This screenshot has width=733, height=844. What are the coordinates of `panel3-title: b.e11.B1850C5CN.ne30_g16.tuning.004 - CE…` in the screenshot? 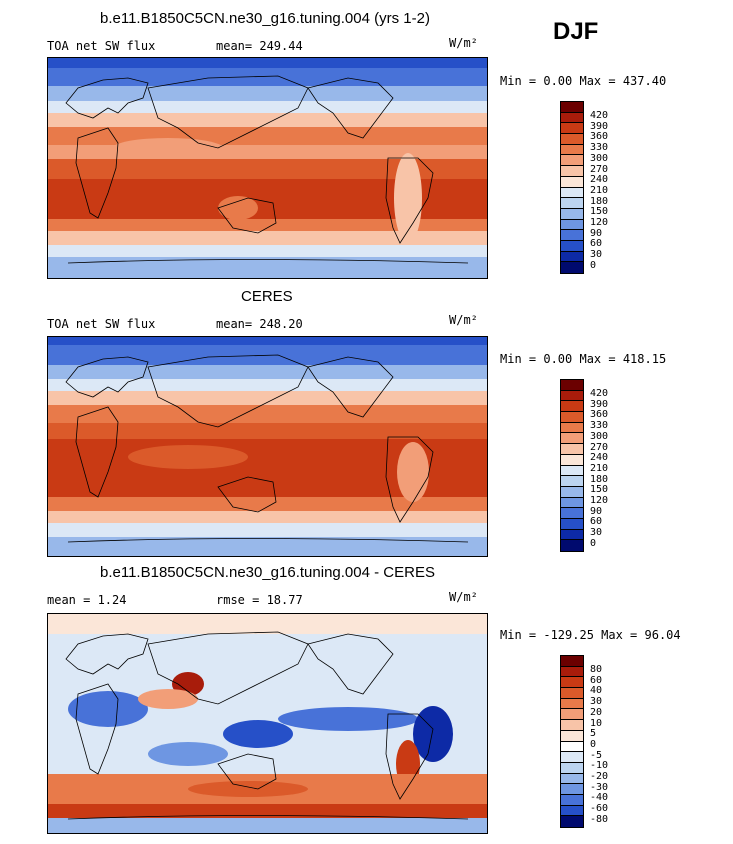 It's located at (267, 572).